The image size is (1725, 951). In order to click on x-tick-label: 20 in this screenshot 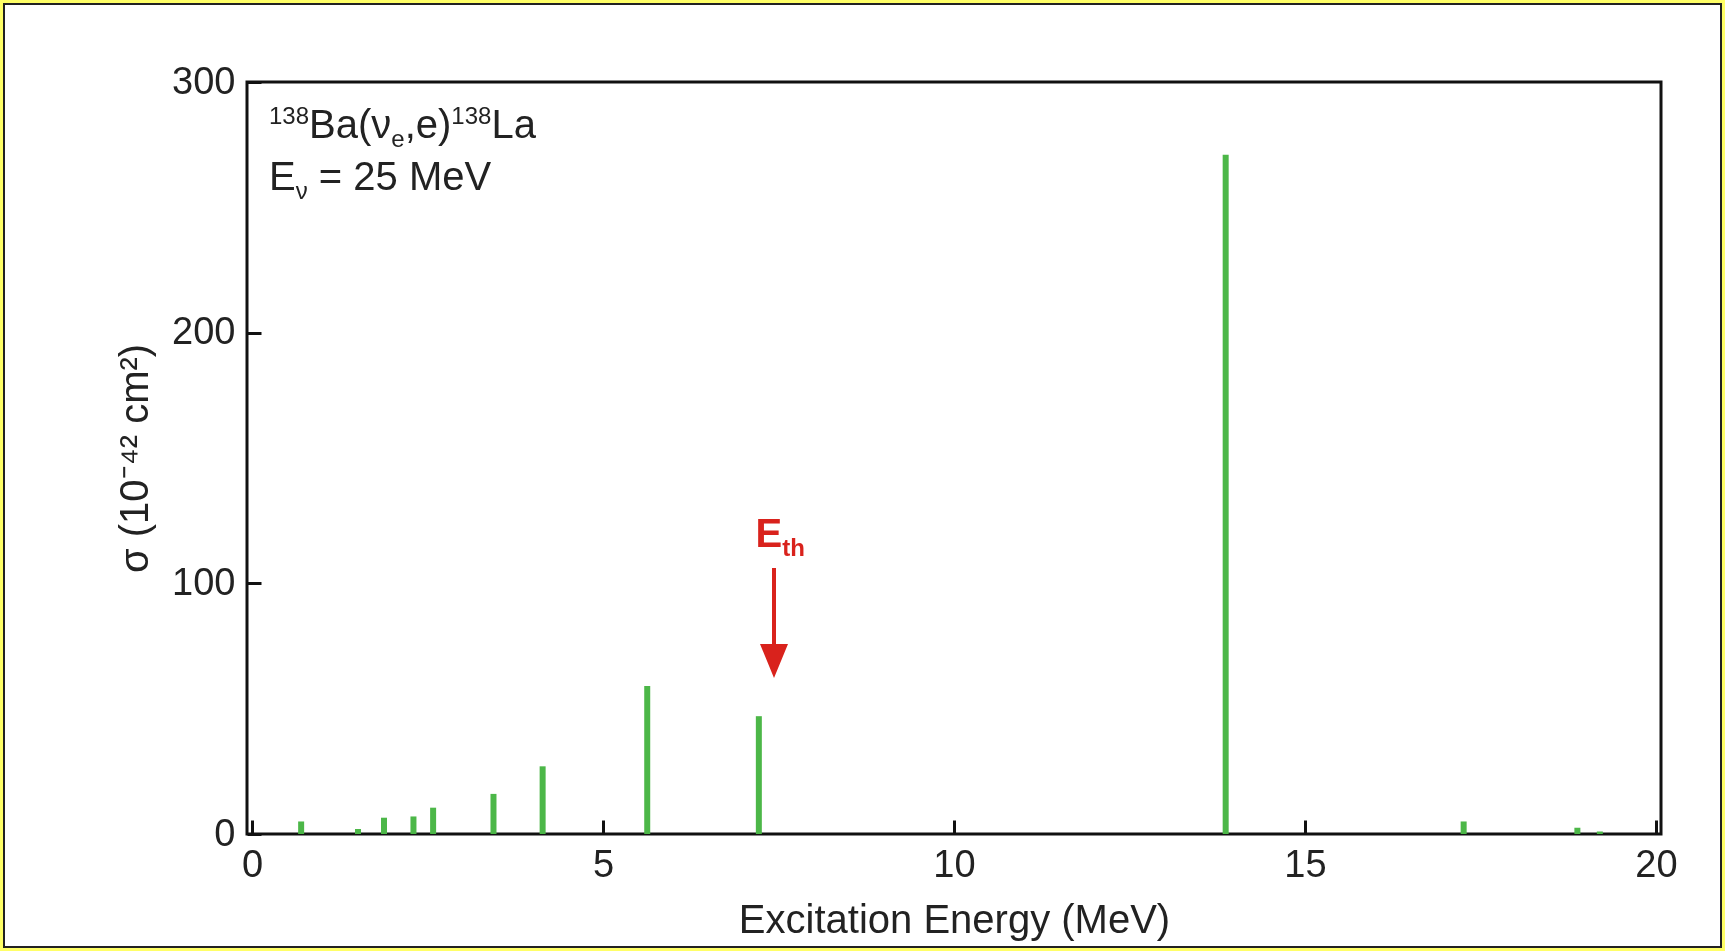, I will do `click(1656, 863)`.